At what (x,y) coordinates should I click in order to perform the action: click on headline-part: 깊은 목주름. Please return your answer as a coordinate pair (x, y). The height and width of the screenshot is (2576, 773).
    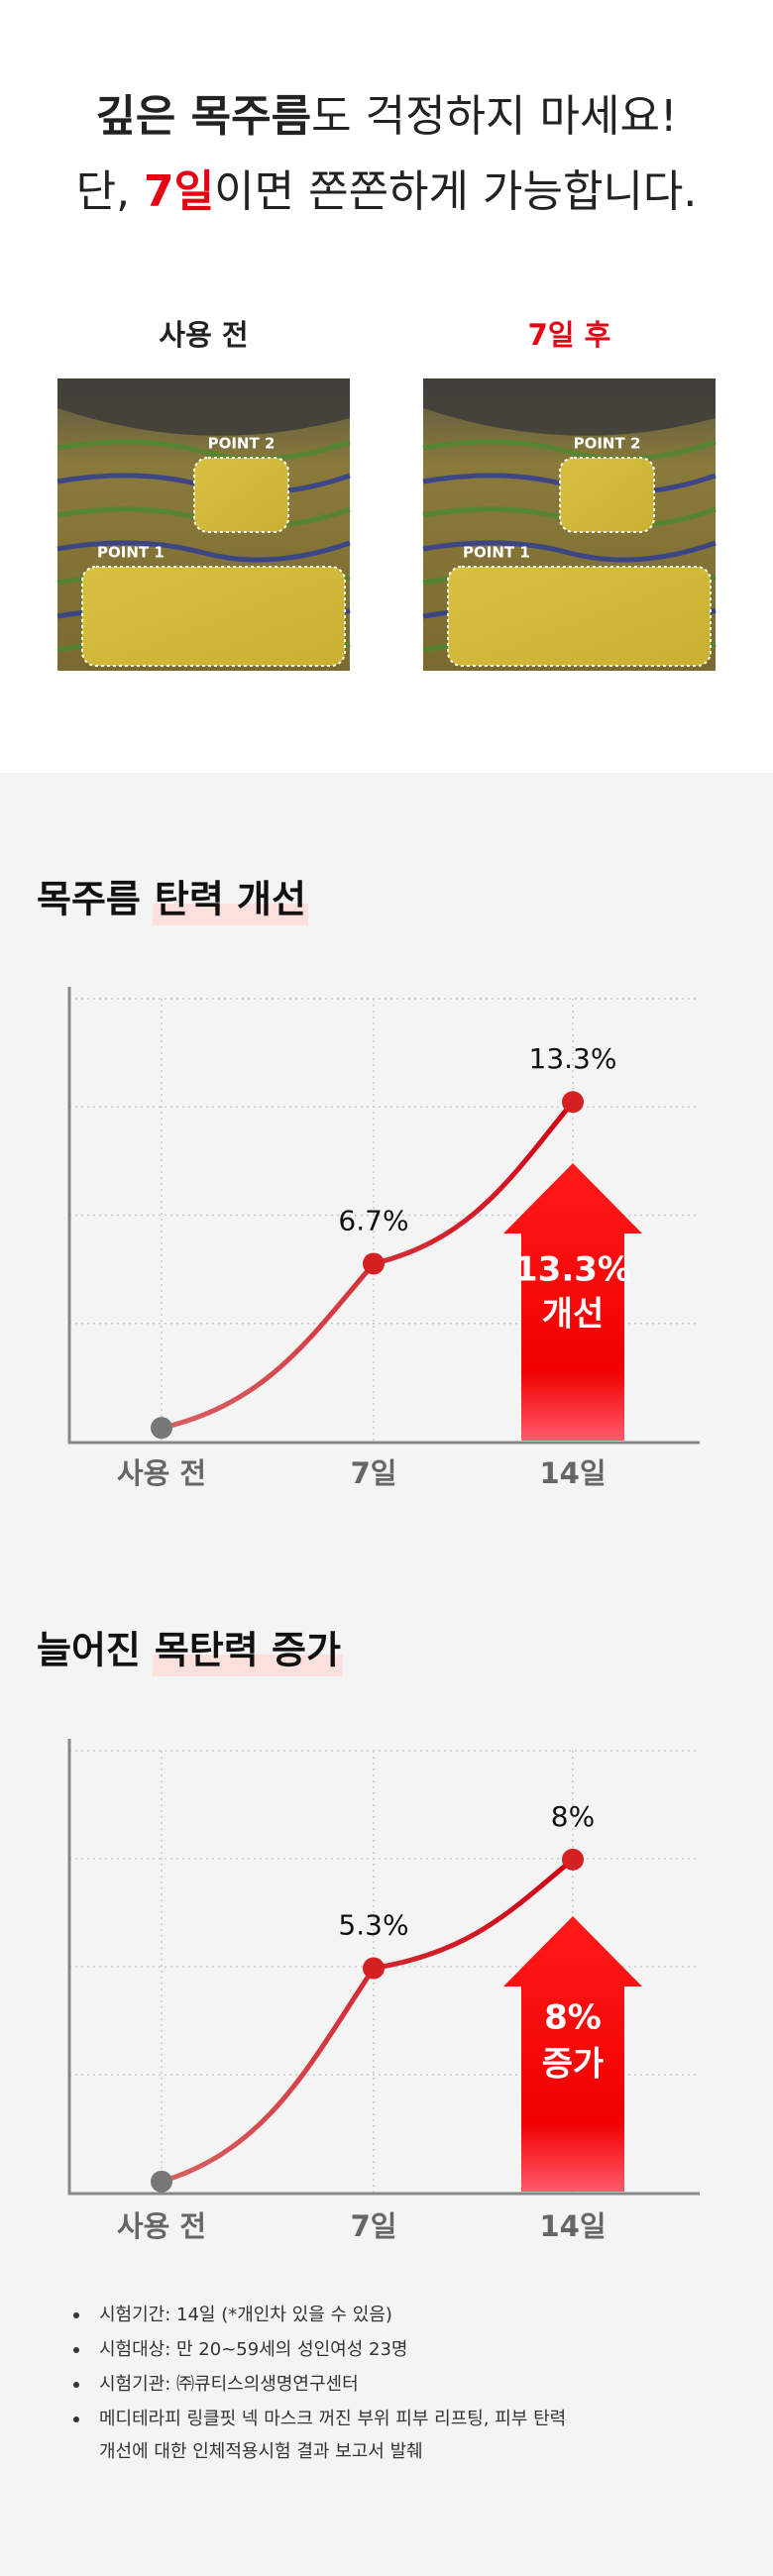
    Looking at the image, I should click on (203, 116).